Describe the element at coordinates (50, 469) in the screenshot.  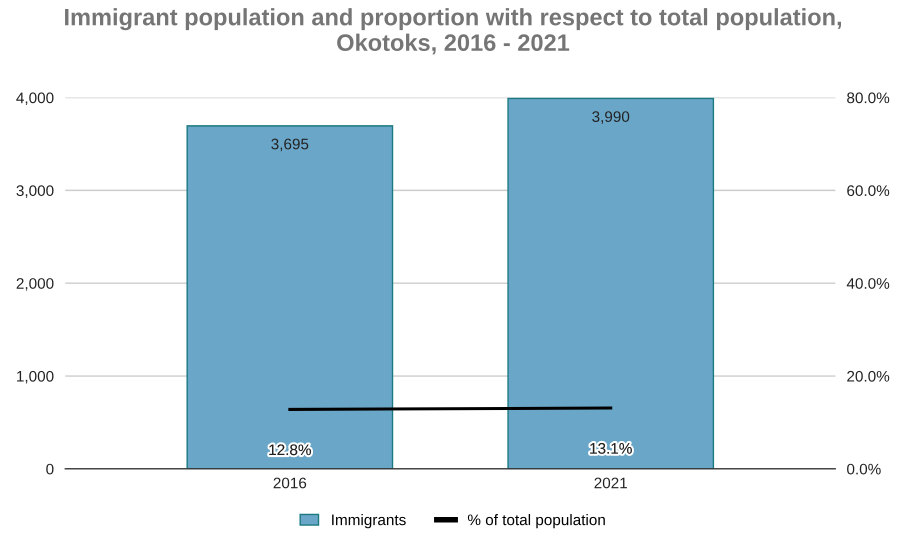
I see `y-tick-label: 0` at that location.